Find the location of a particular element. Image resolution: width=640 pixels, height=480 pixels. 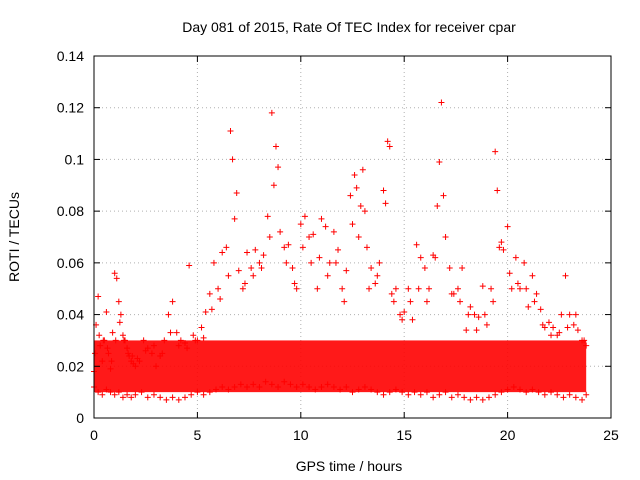

y-tick-label: 0.08 is located at coordinates (70, 211).